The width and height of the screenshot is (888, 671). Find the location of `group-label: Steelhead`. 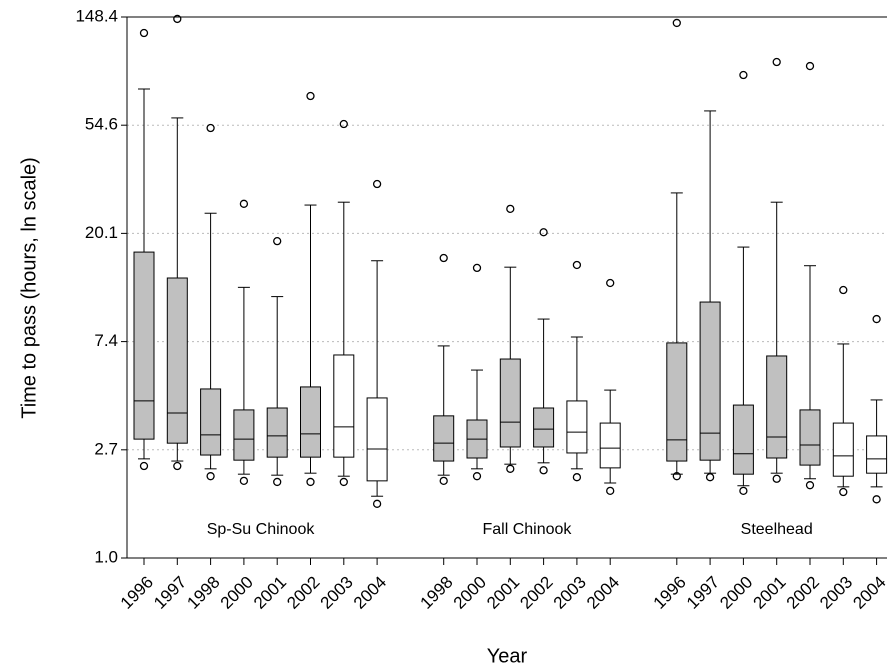

group-label: Steelhead is located at coordinates (777, 529).